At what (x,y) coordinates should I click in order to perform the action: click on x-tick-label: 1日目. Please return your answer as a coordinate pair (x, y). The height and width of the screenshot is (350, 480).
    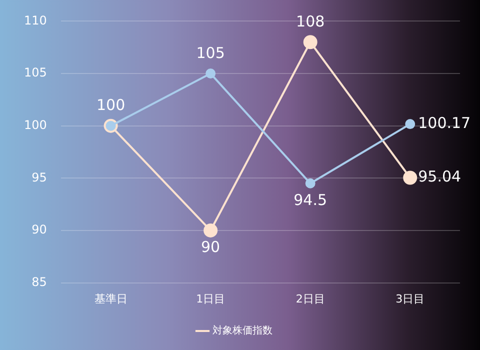
    Looking at the image, I should click on (211, 299).